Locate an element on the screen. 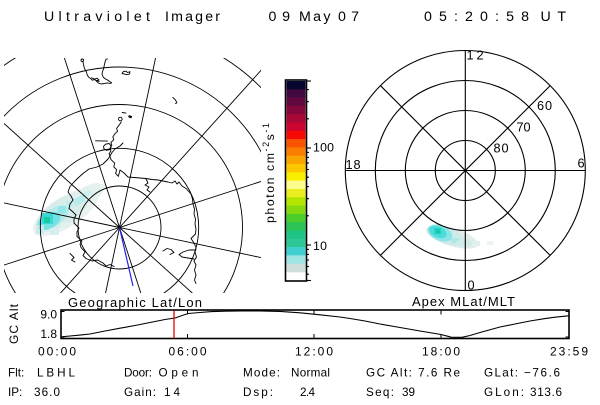 The width and height of the screenshot is (600, 405). svg-text: GC Alt: 7.6 Re is located at coordinates (413, 373).